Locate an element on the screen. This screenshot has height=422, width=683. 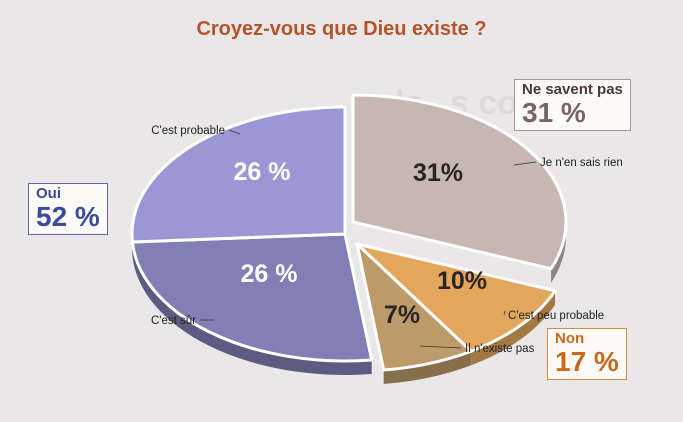
summary-box-ne-savent-pas: Ne savent pas 31 % is located at coordinates (572, 105).